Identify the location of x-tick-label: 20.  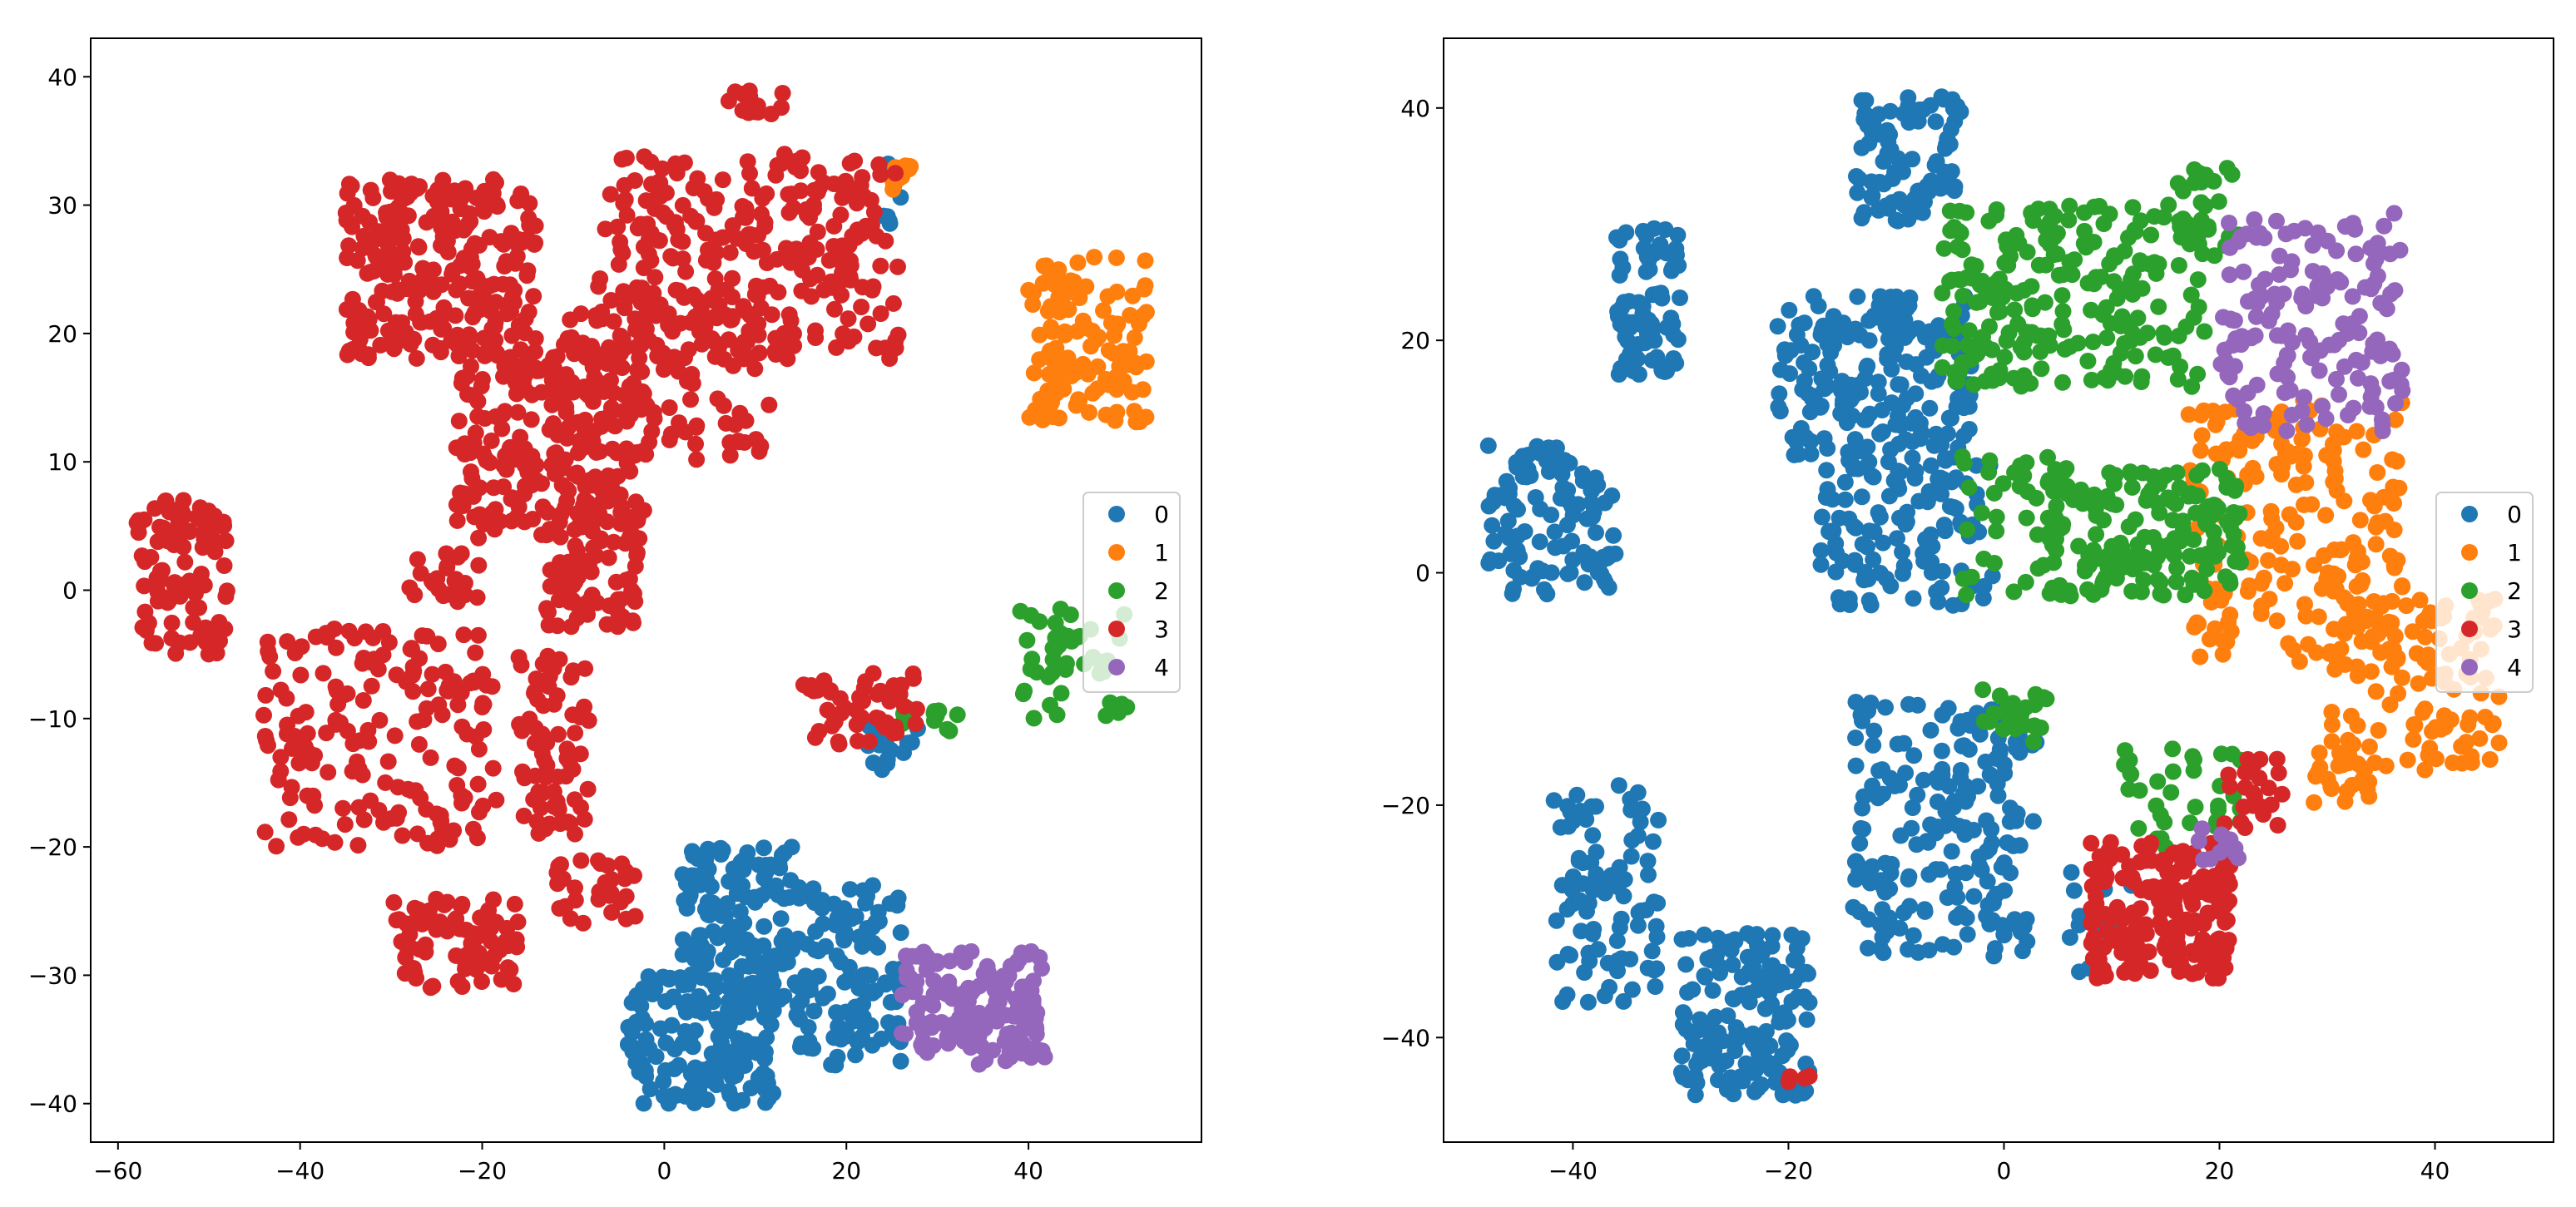
(846, 1171).